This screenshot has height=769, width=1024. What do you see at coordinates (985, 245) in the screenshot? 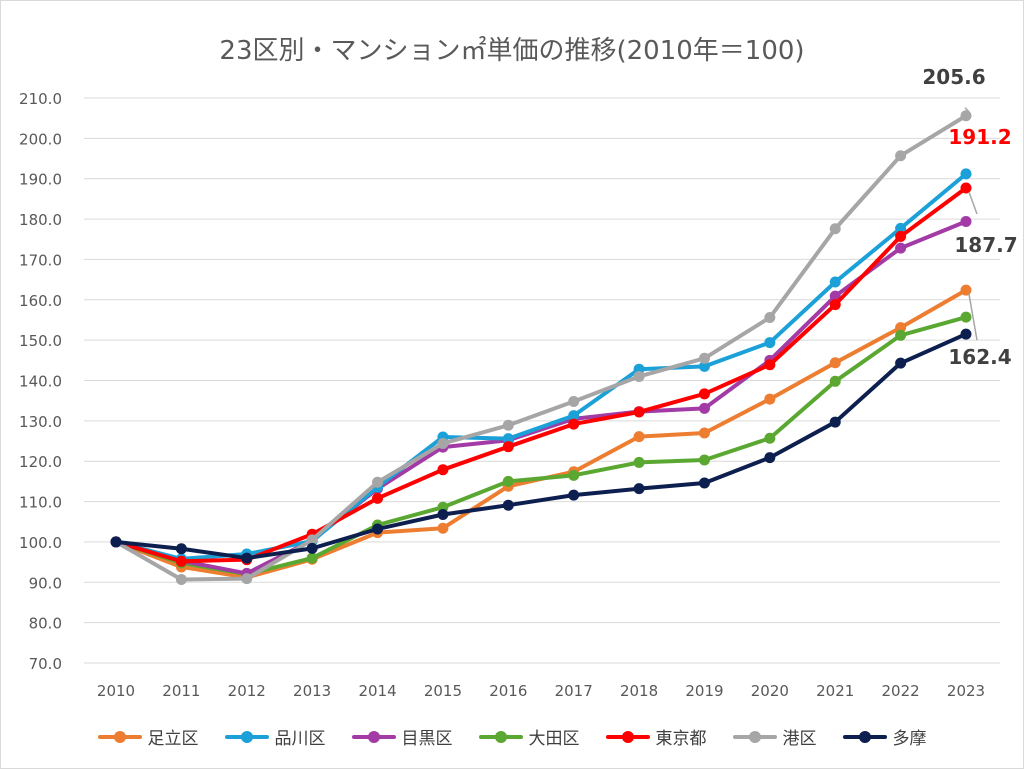
I see `data-label: 187.7` at bounding box center [985, 245].